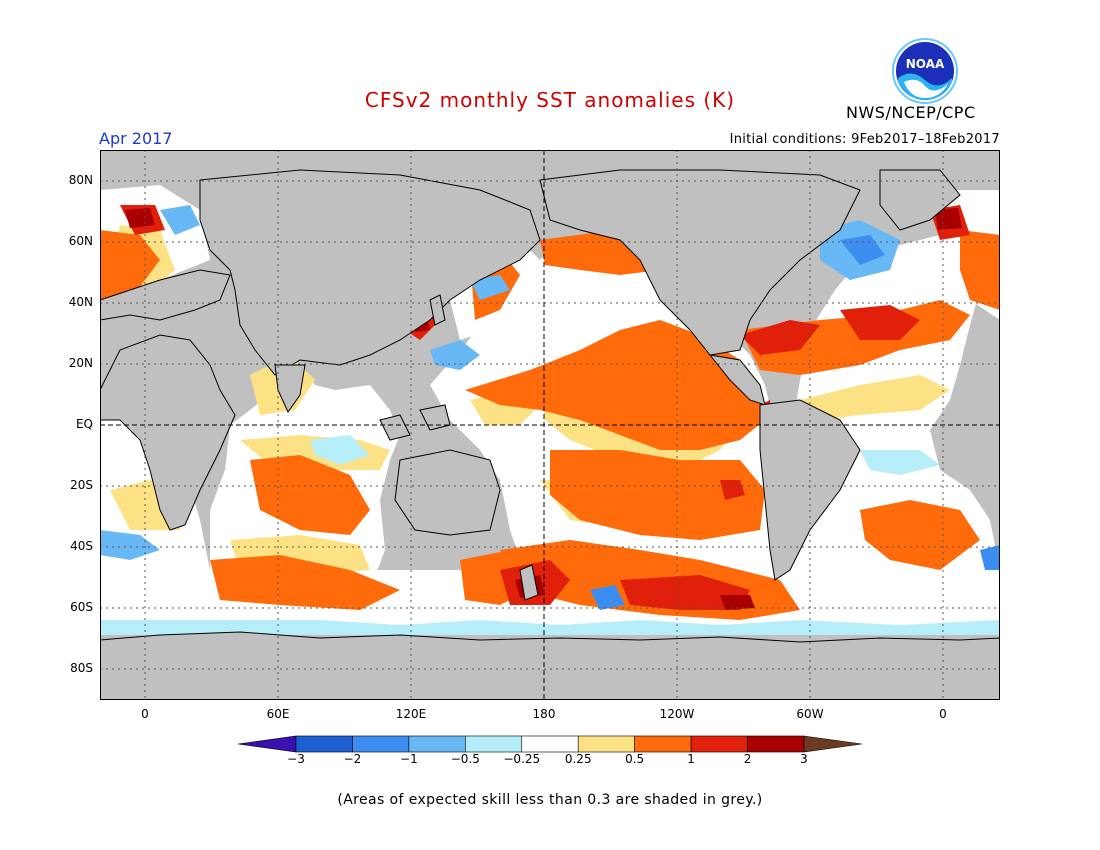 The height and width of the screenshot is (850, 1100). What do you see at coordinates (544, 714) in the screenshot?
I see `lon-label-180: 180` at bounding box center [544, 714].